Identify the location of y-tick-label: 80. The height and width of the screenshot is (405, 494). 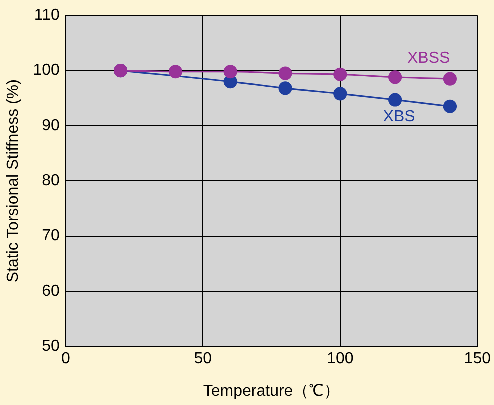
(51, 181).